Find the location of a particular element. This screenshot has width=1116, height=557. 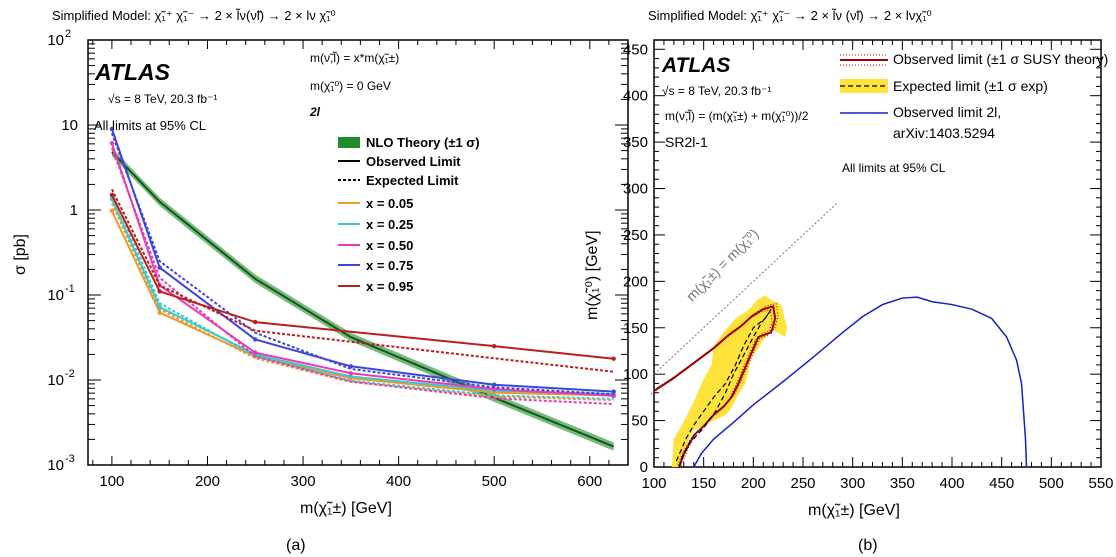

left-y-tick-exponent: -1 is located at coordinates (70, 289).